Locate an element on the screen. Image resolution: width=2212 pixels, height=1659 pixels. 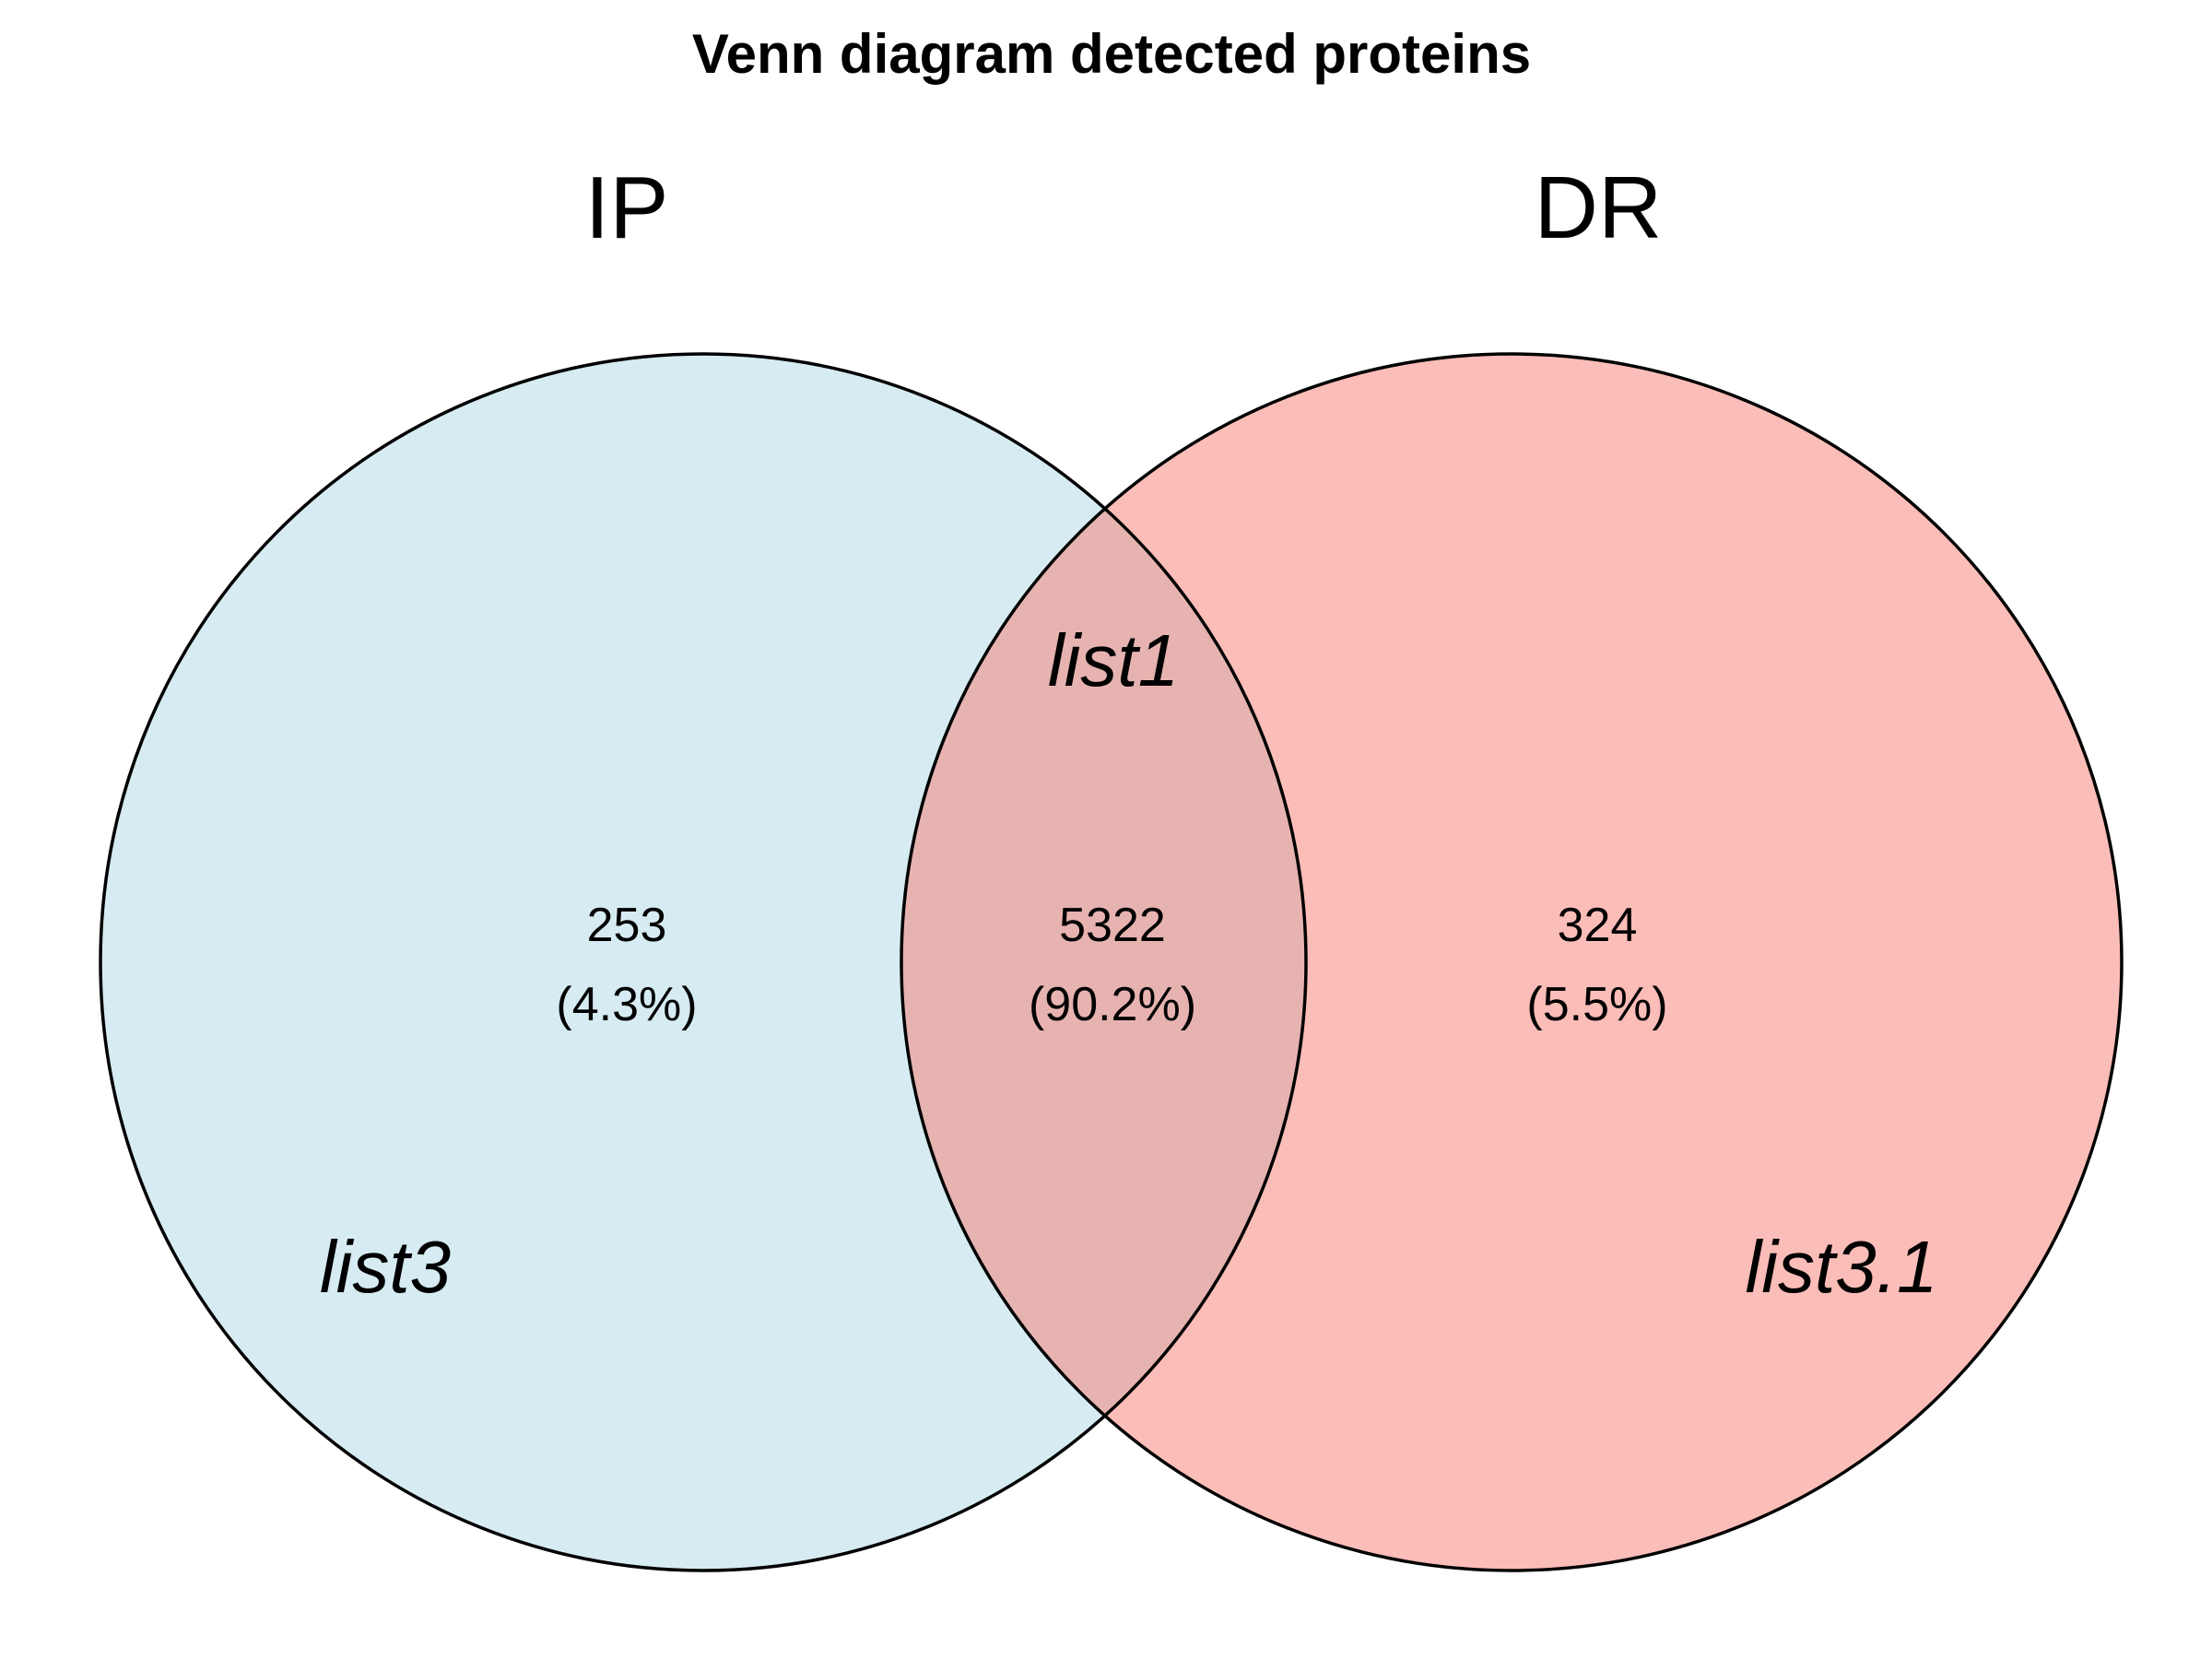
dr-only-percent: (5.5%) is located at coordinates (1596, 1004).